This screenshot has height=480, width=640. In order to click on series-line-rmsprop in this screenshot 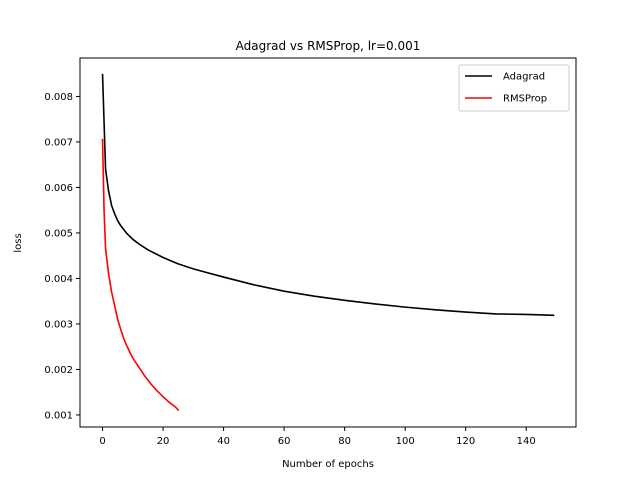, I will do `click(140, 275)`.